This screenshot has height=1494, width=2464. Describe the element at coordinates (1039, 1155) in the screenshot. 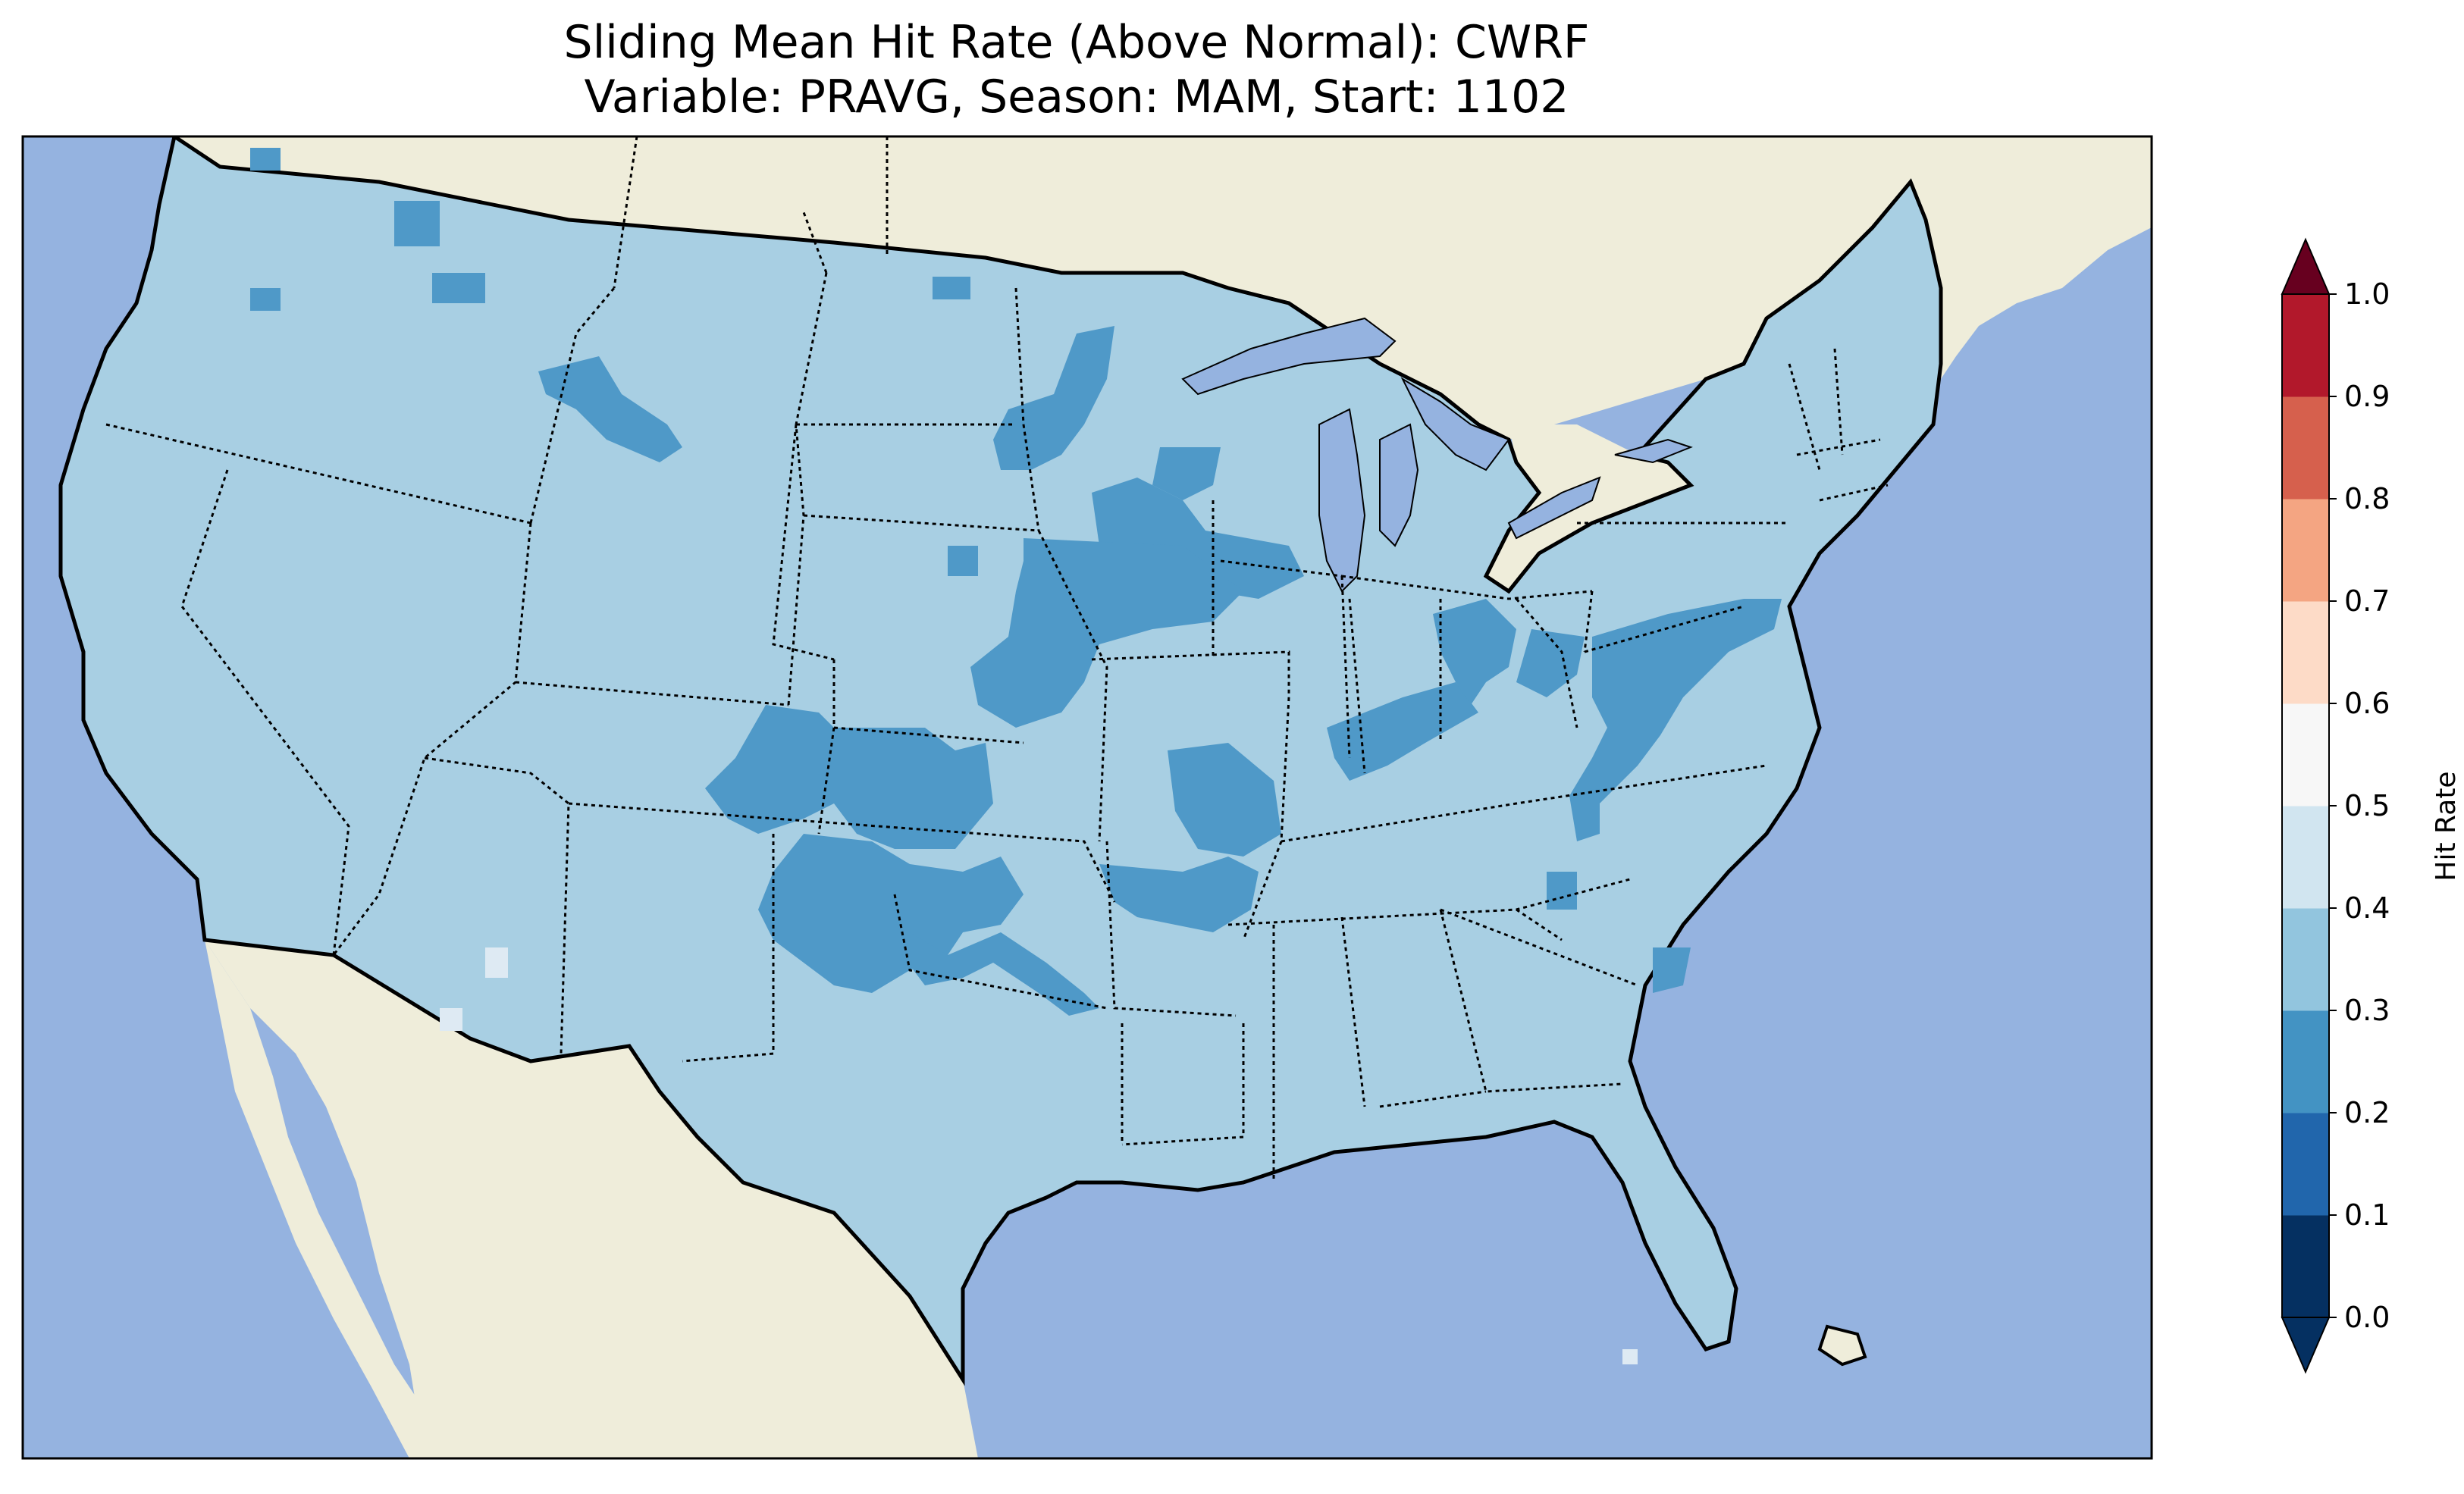

I see `hit-rate-high-patches` at that location.